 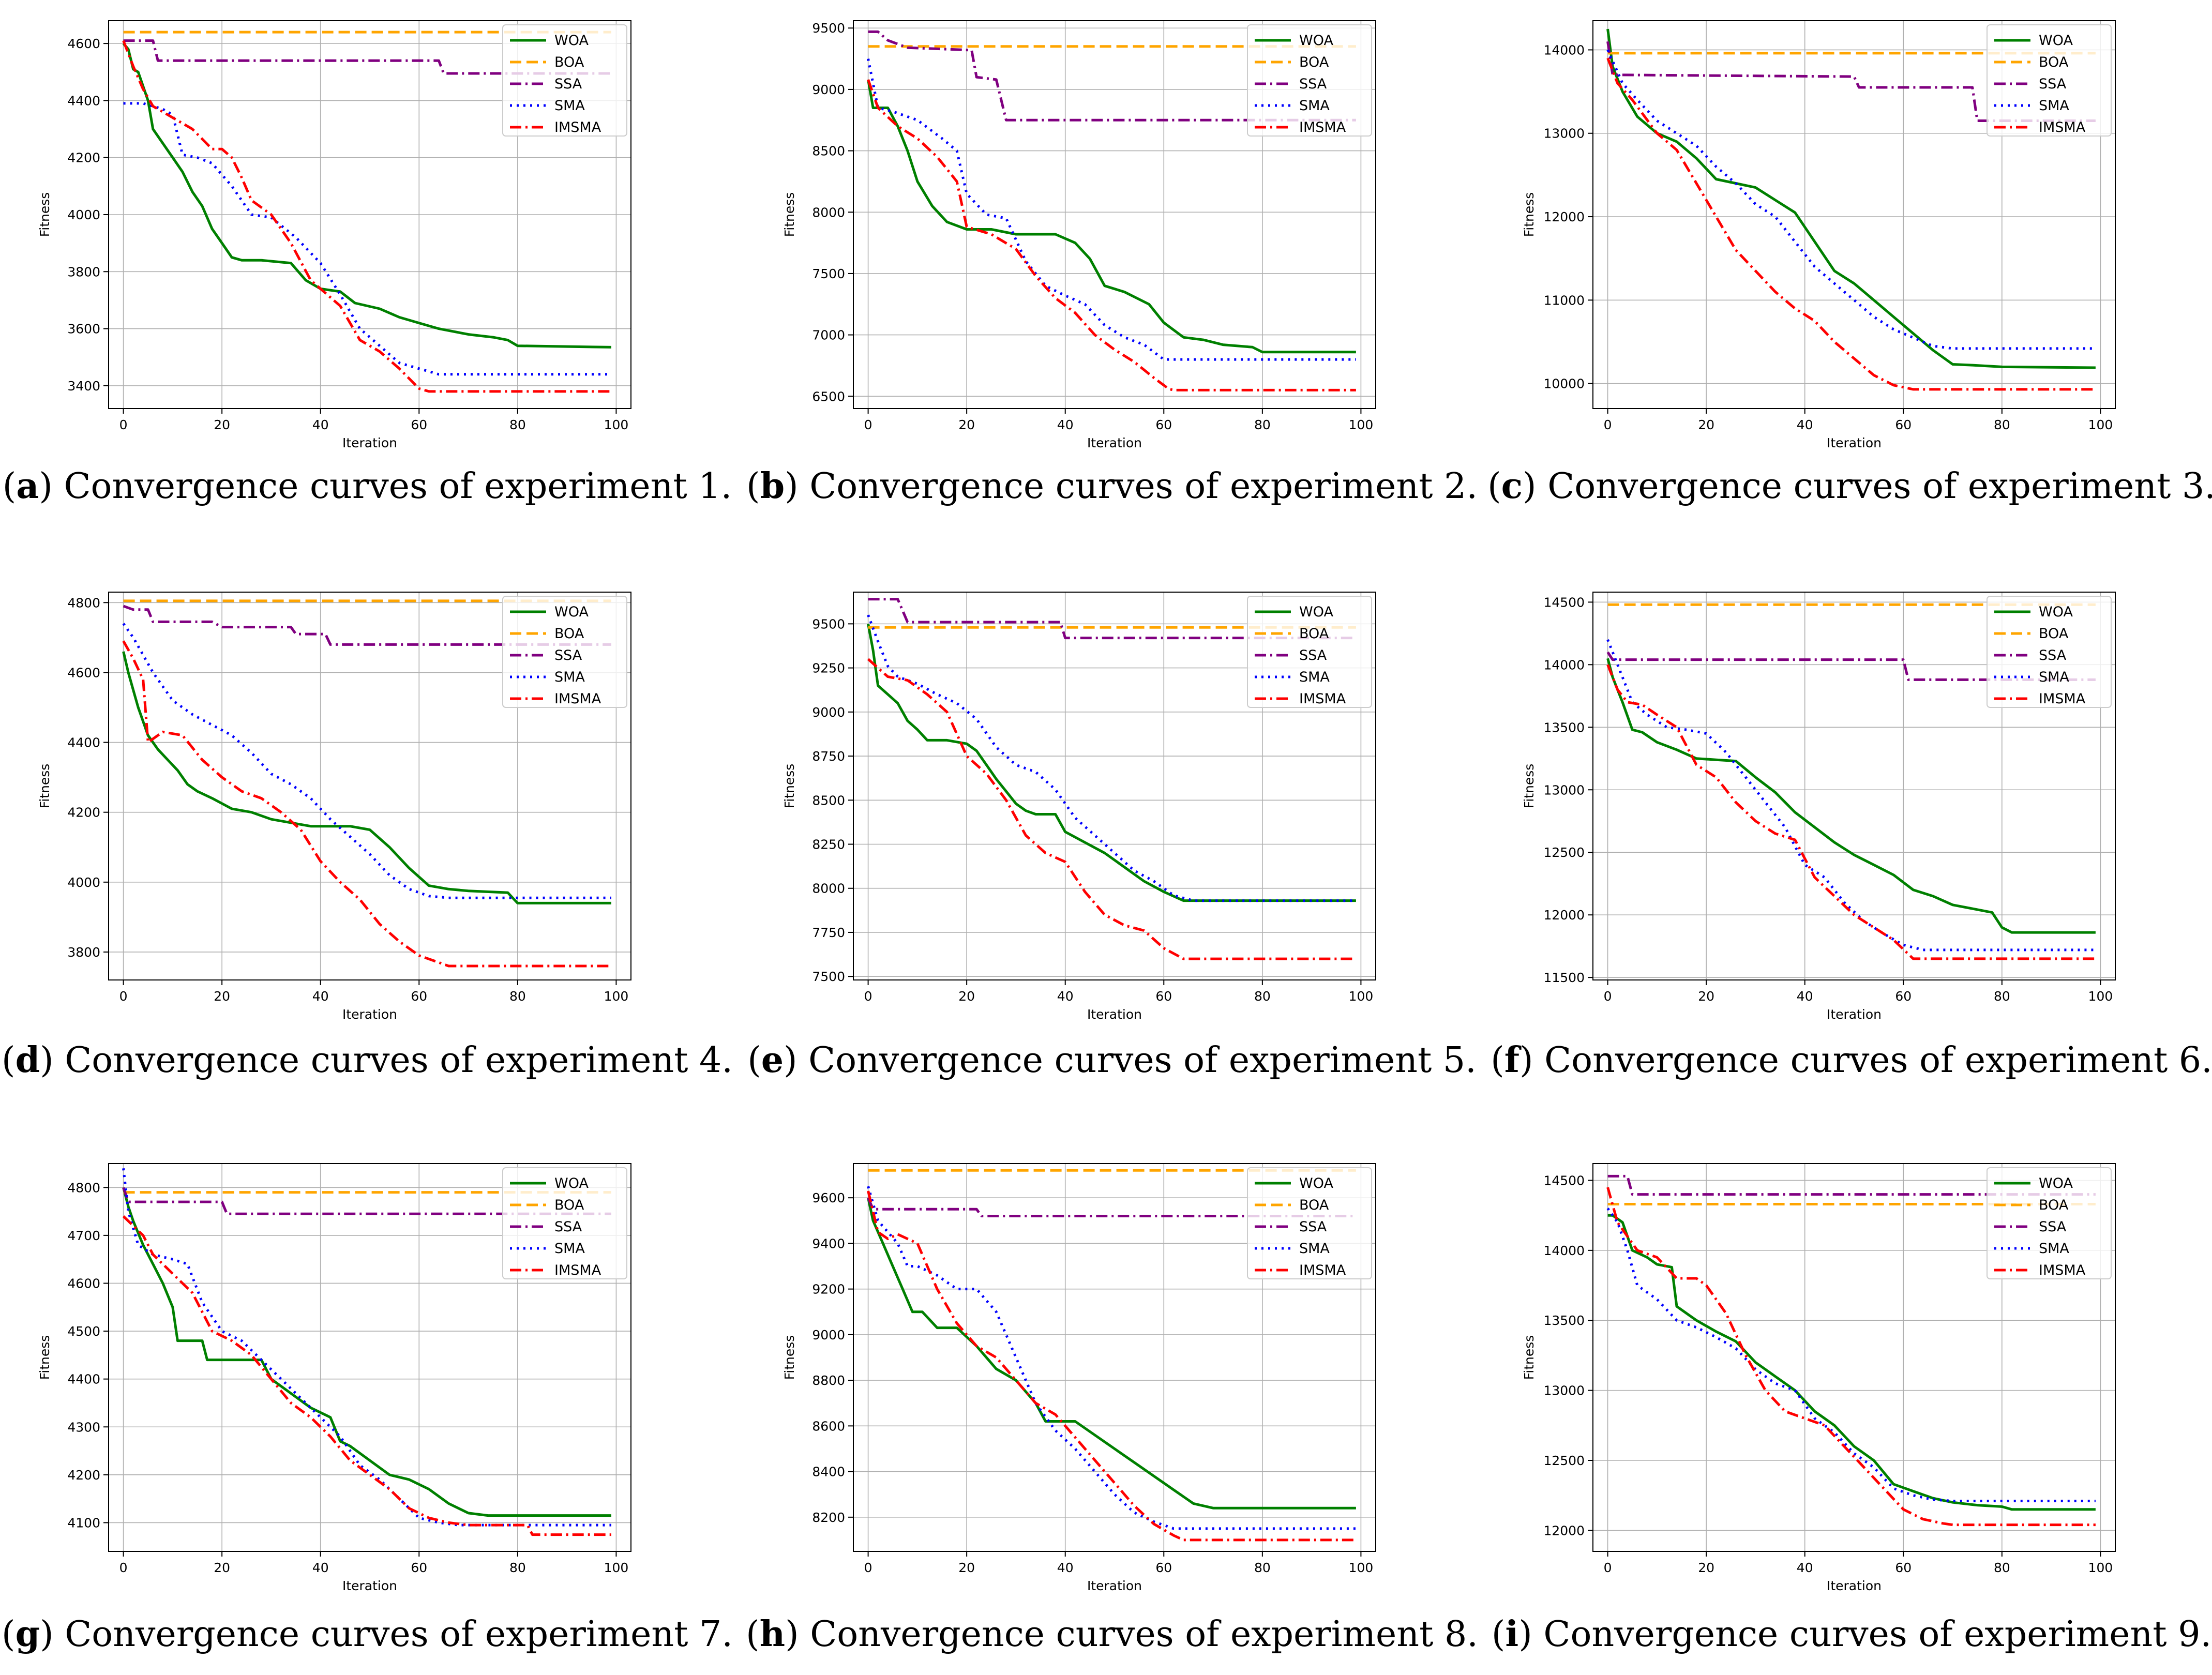 I want to click on caption-letter: g, so click(x=28, y=1634).